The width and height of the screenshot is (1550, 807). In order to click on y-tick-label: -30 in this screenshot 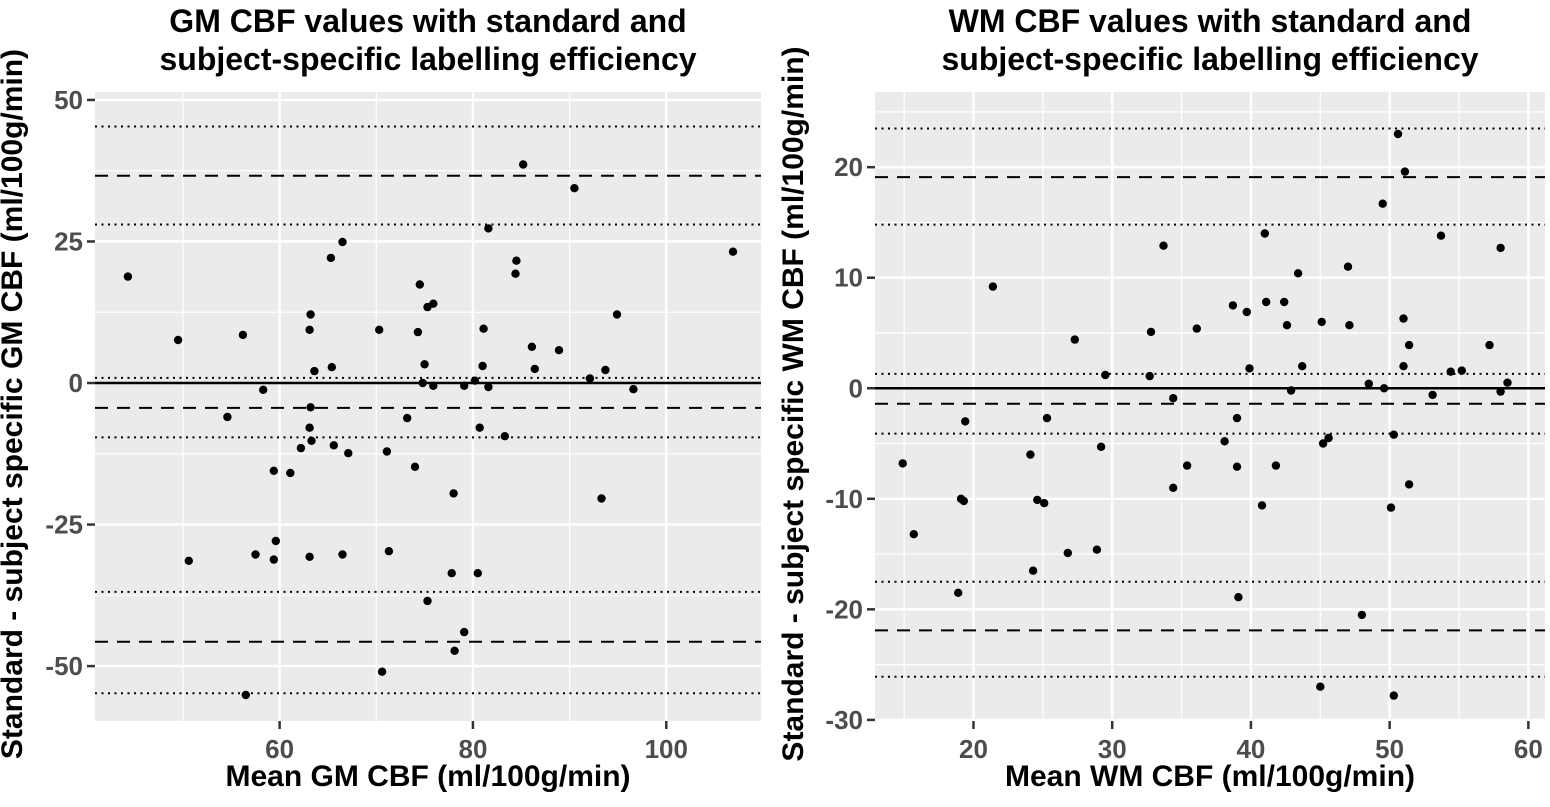, I will do `click(844, 720)`.